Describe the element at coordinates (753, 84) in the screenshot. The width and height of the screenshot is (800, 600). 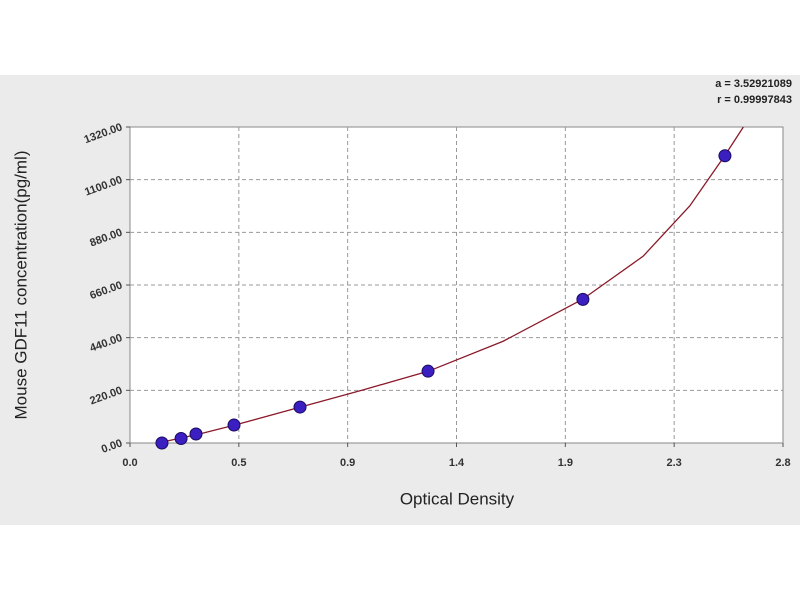
I see `annotation: a = 3.52921089` at that location.